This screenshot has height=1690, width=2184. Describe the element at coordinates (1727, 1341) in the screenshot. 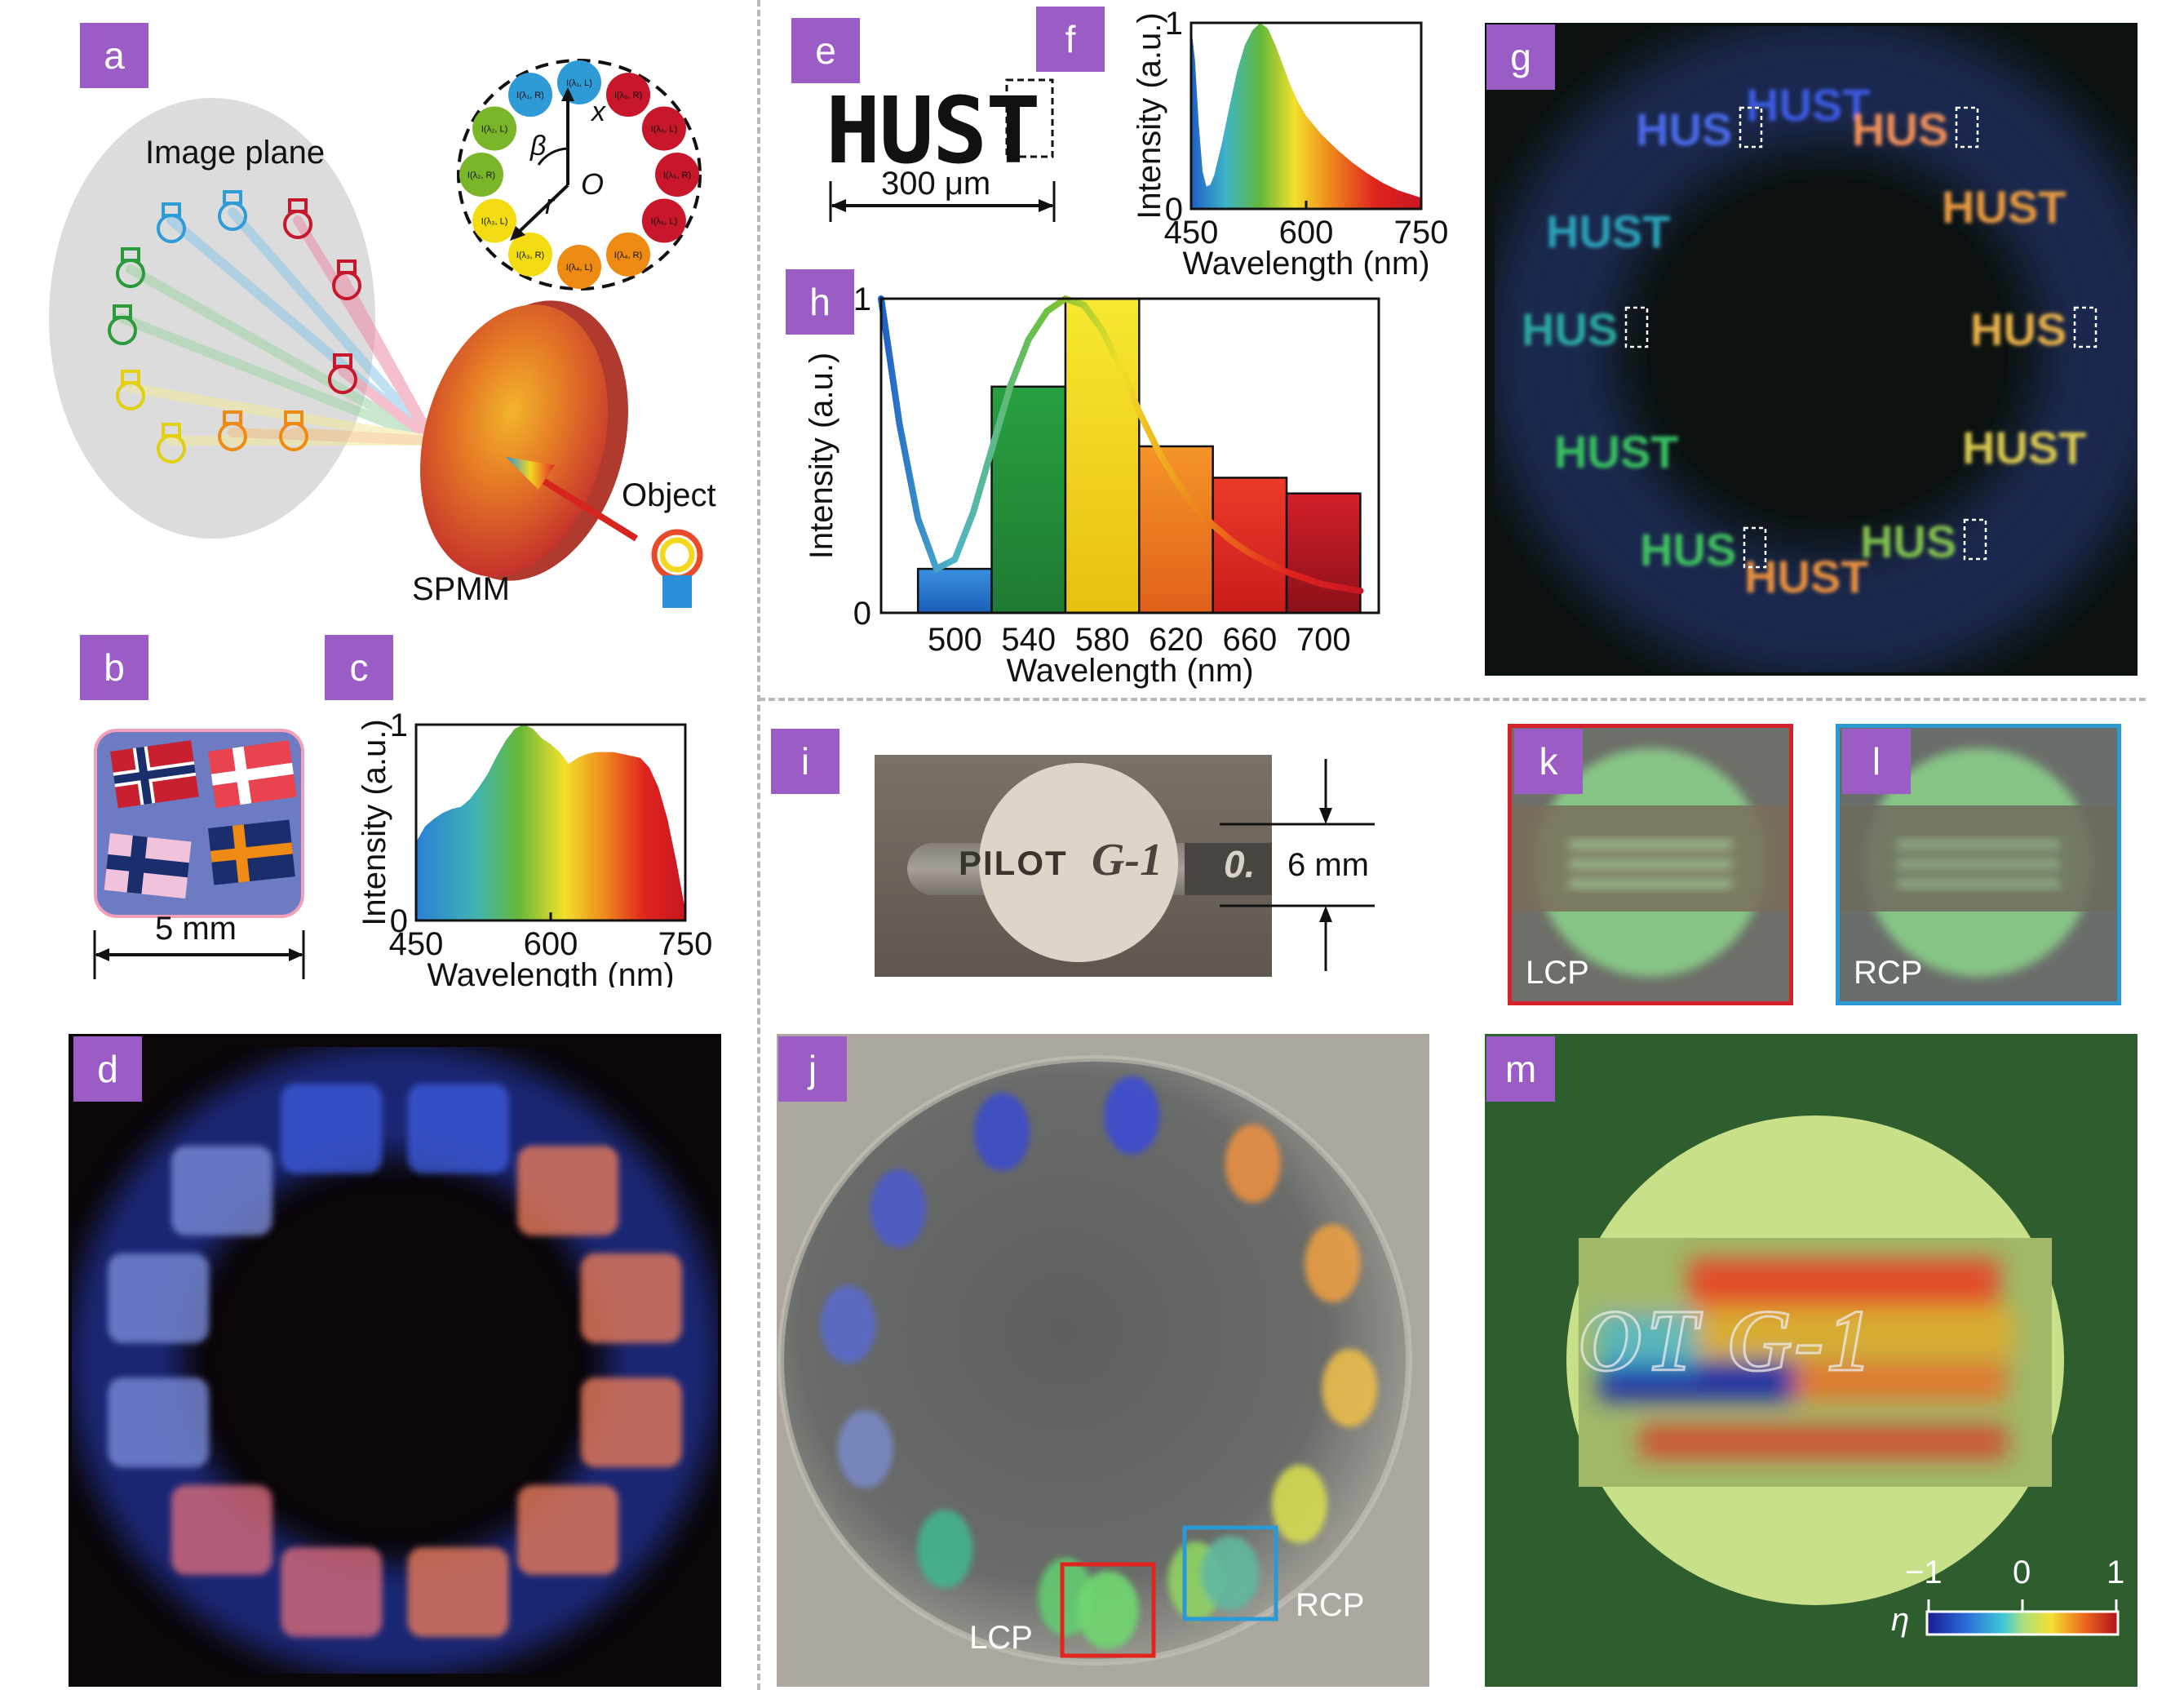

I see `m-overlay-text: OT G-1` at that location.